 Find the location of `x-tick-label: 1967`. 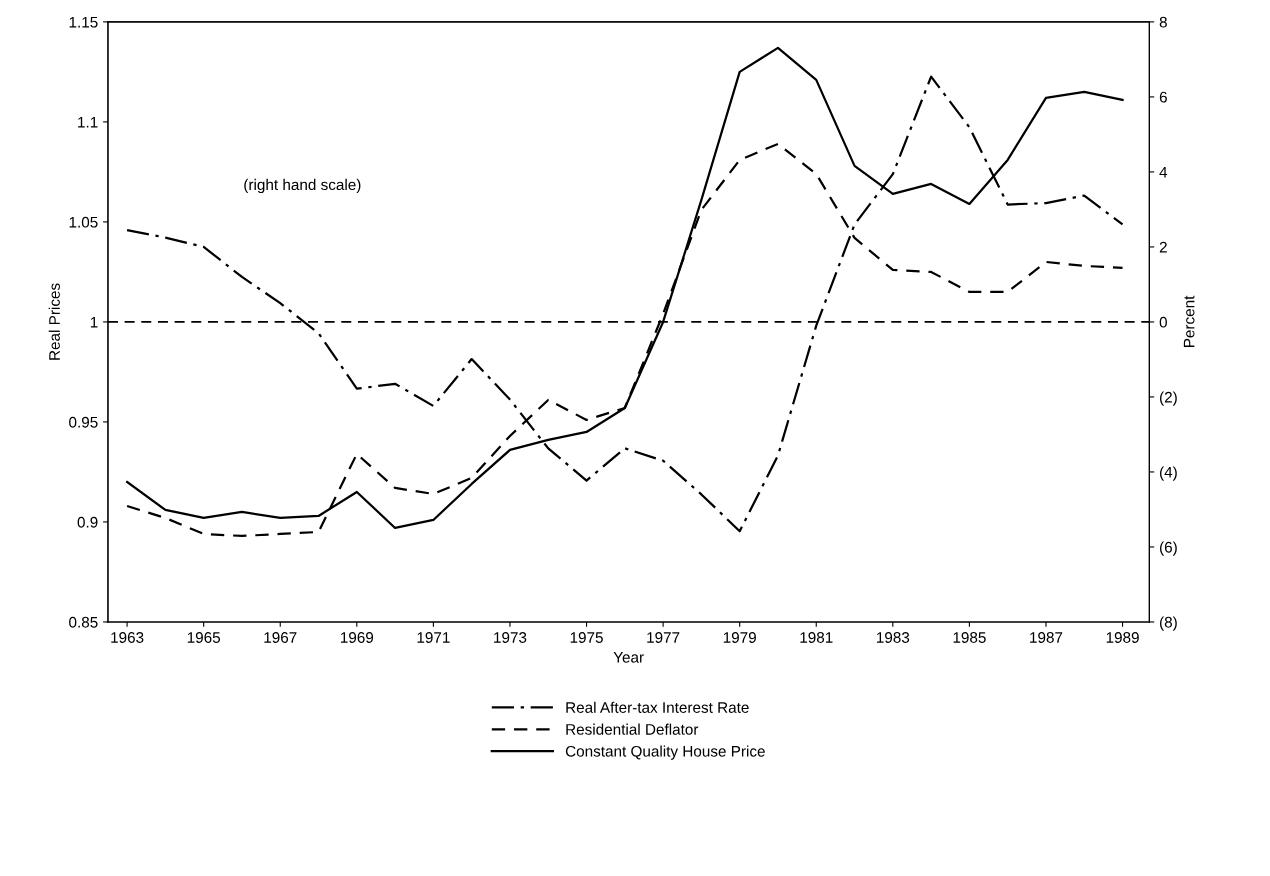

x-tick-label: 1967 is located at coordinates (280, 637).